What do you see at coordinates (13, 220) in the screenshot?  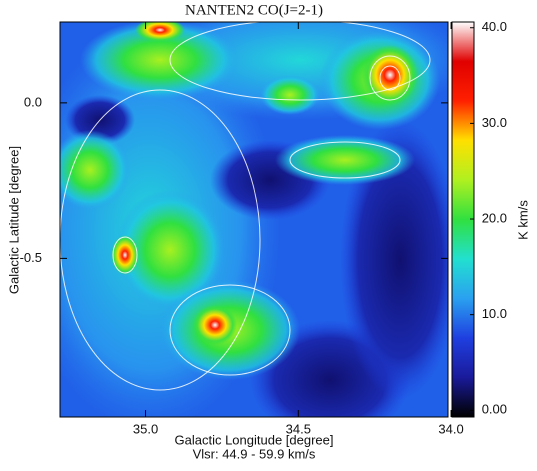 I see `y-axis-label: Galactic Latitude [degree]` at bounding box center [13, 220].